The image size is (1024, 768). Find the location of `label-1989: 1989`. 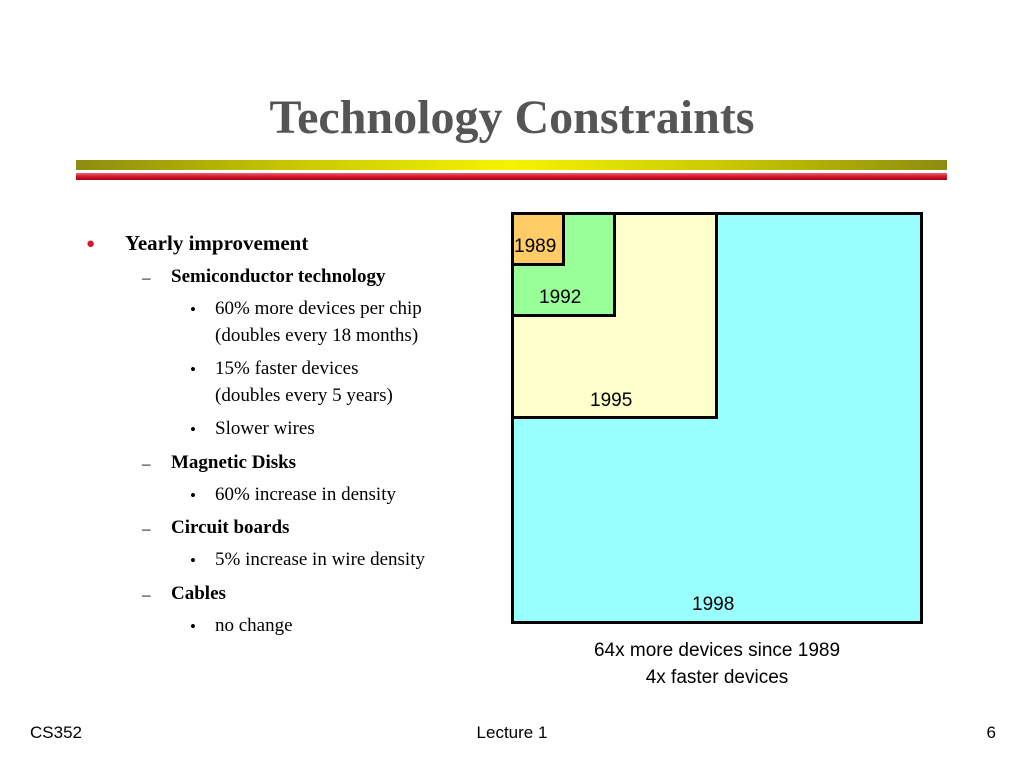

label-1989: 1989 is located at coordinates (535, 246).